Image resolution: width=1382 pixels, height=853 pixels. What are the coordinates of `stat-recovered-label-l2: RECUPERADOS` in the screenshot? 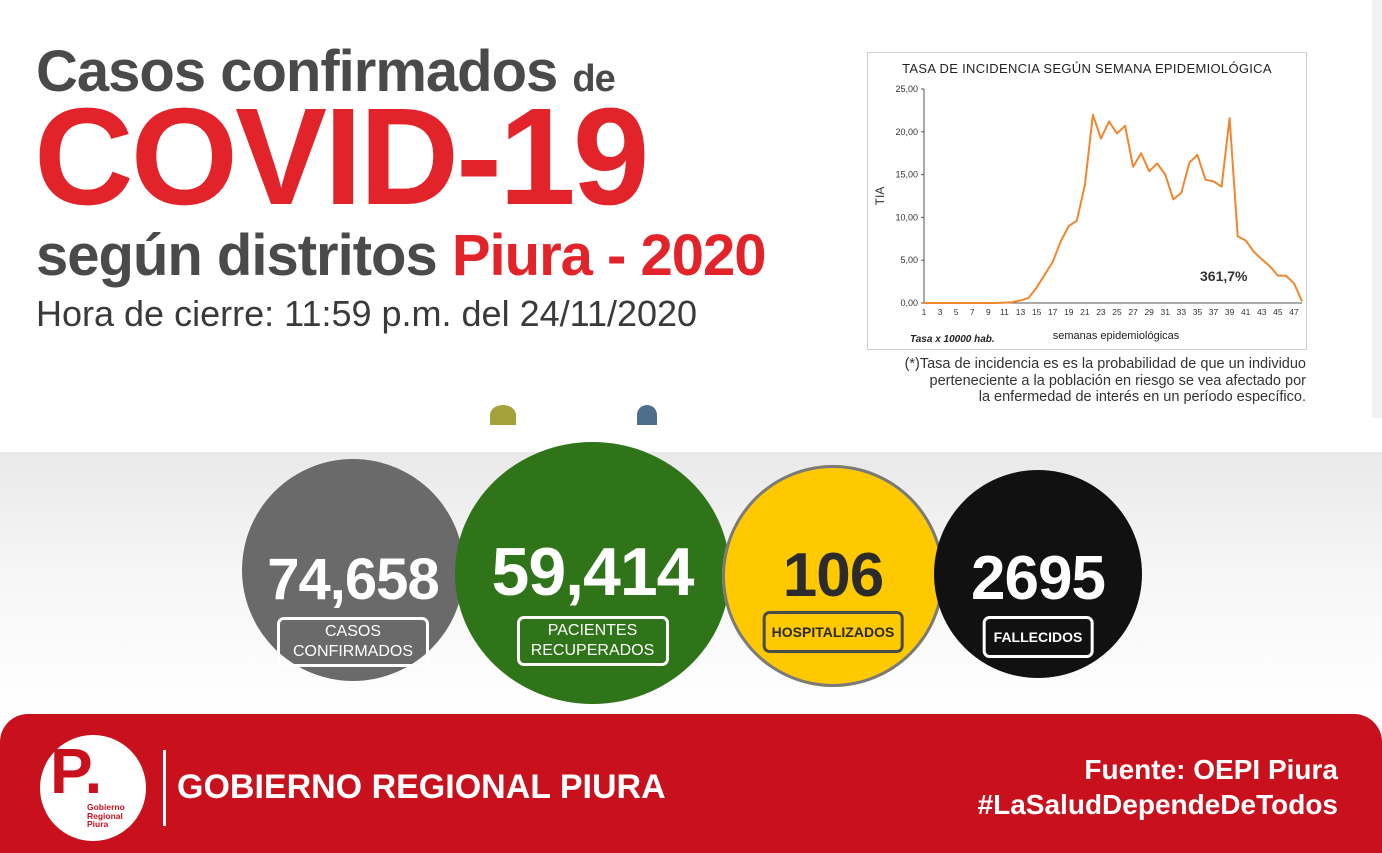 It's located at (592, 650).